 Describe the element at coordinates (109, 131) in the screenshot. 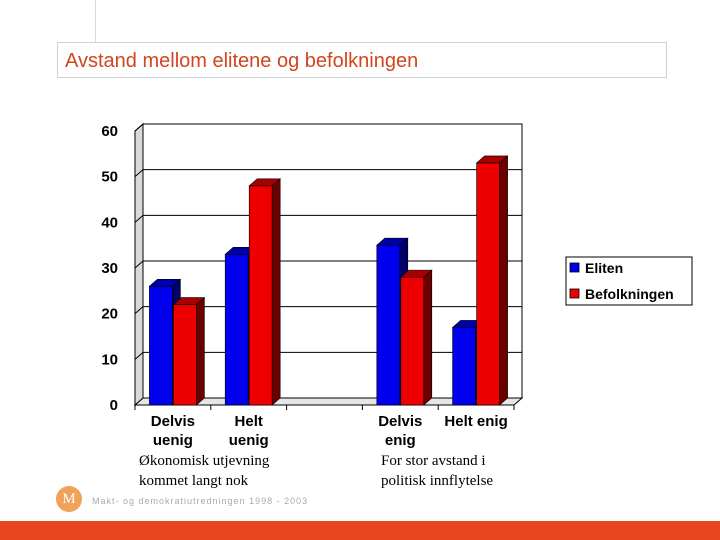

I see `y-tick-label: 60` at that location.